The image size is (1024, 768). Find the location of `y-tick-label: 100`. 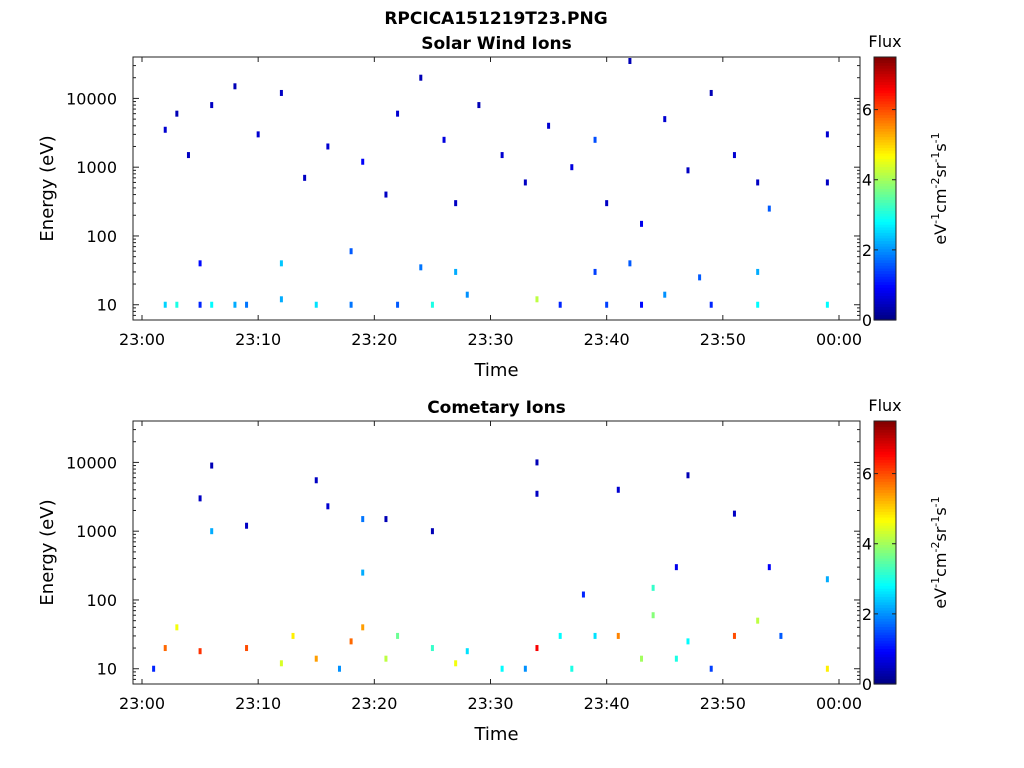

y-tick-label: 100 is located at coordinates (101, 600).